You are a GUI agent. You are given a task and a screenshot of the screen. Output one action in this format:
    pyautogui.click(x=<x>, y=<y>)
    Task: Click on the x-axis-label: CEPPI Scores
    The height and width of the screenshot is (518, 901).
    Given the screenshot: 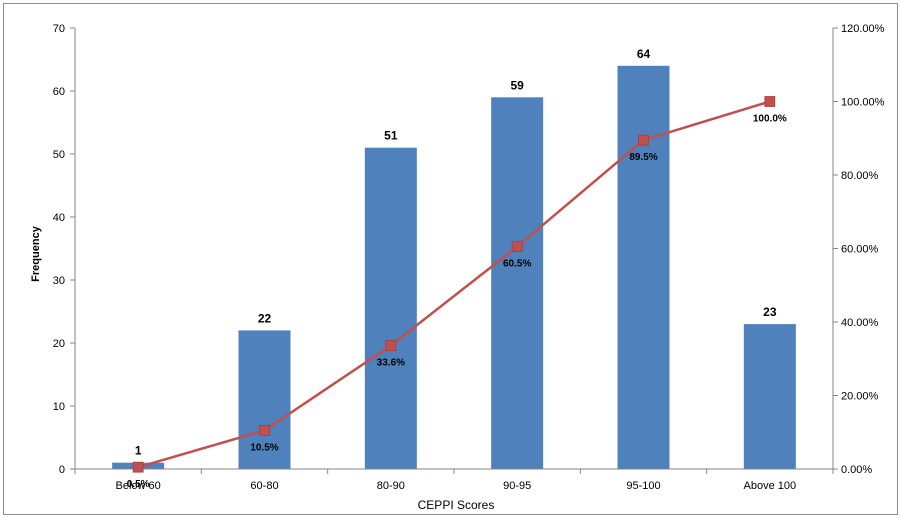 What is the action you would take?
    pyautogui.click(x=456, y=505)
    